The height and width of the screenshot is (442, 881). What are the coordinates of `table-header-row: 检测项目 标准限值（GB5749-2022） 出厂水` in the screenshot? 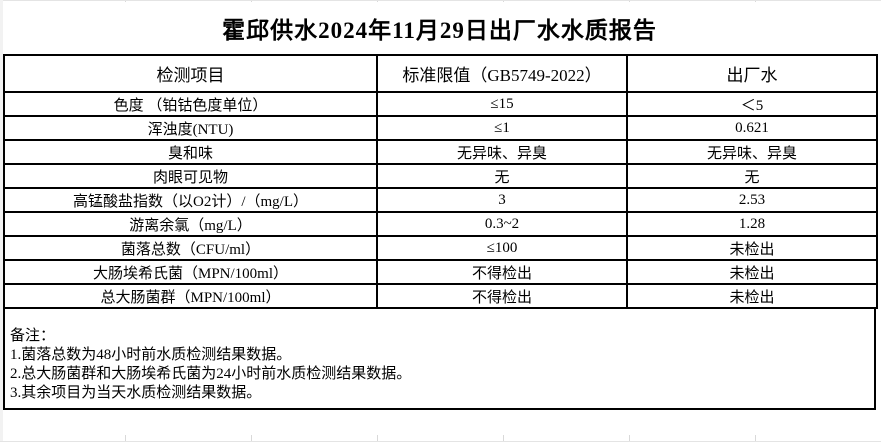 It's located at (440, 73).